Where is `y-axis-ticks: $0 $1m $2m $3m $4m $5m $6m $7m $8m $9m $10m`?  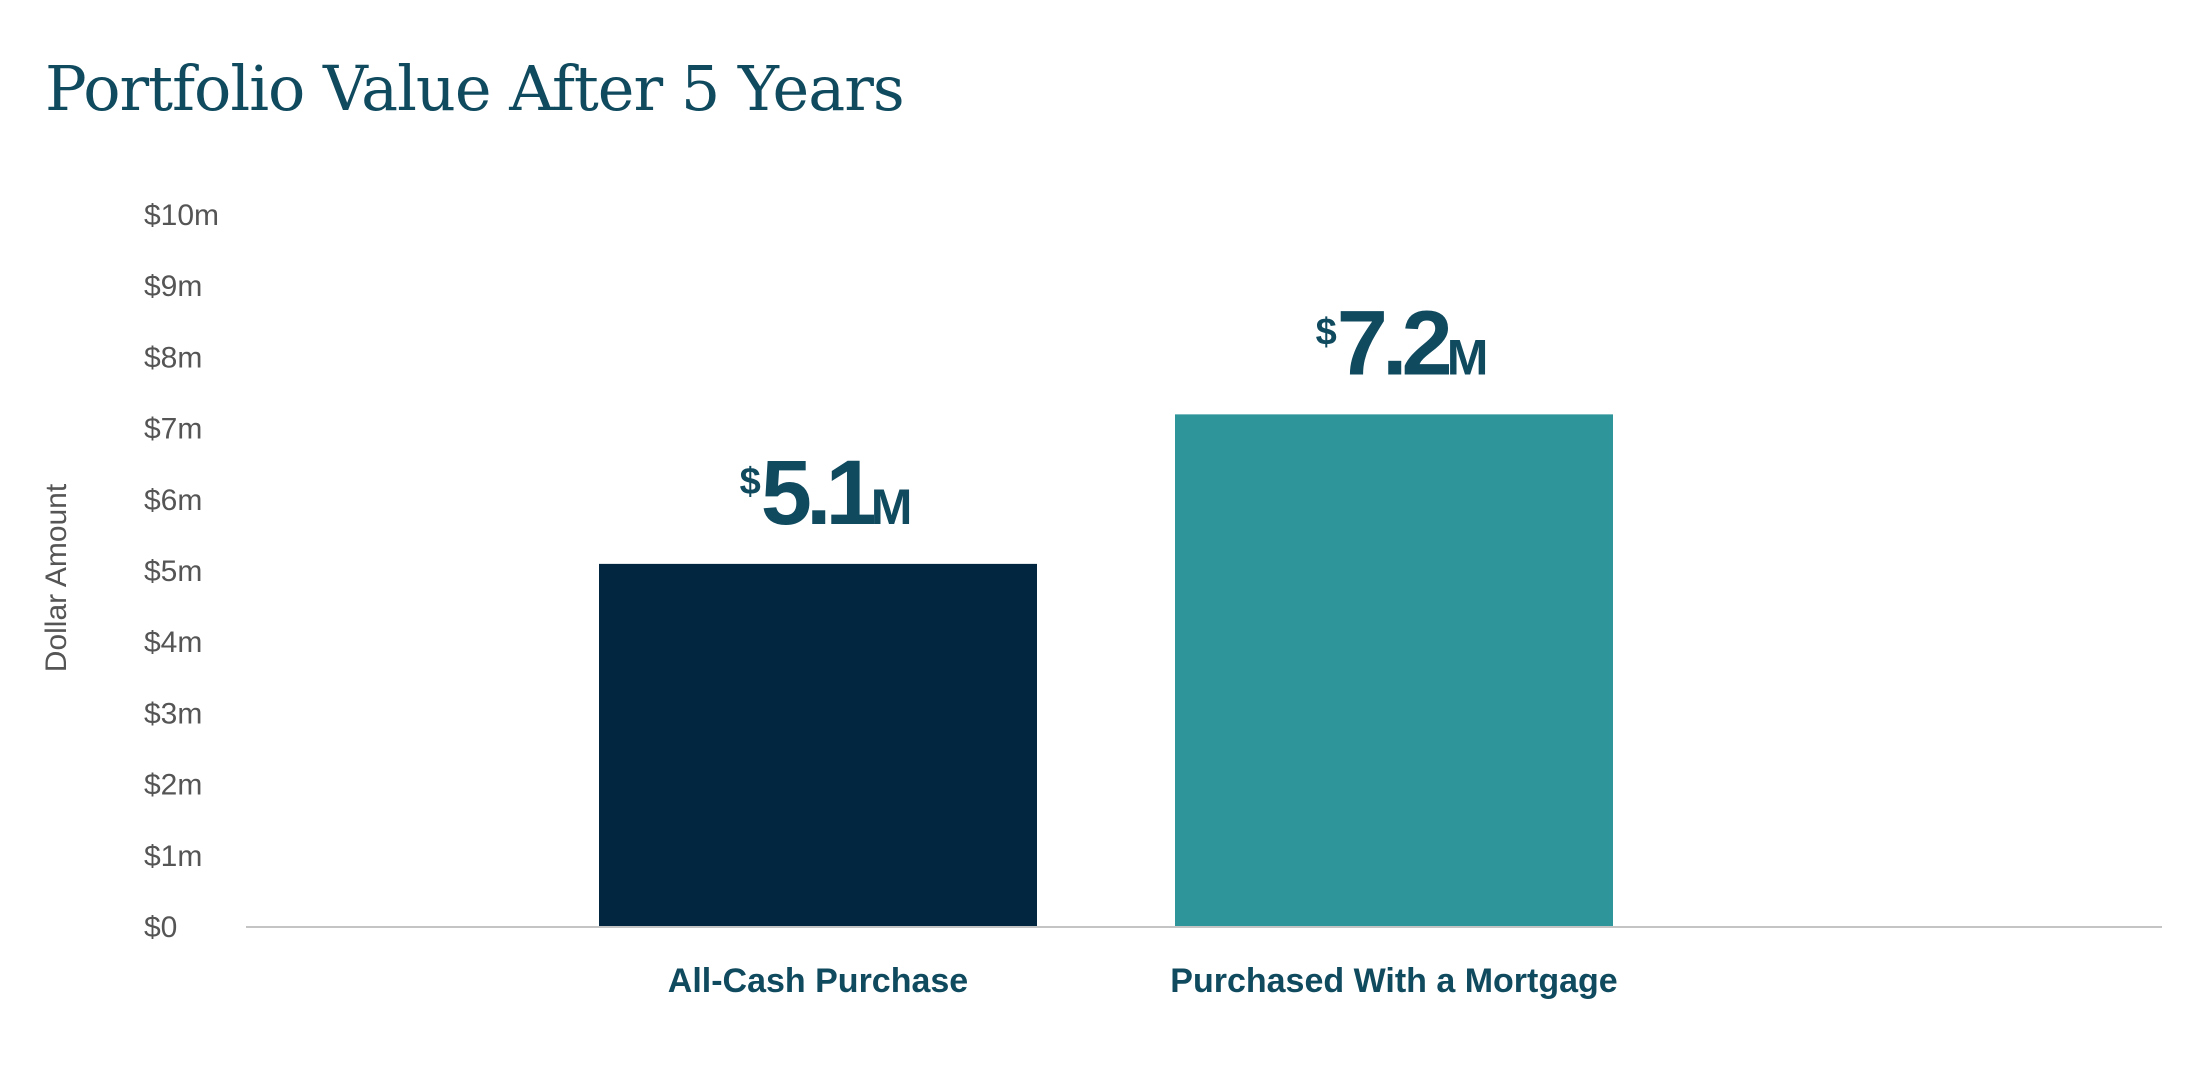 y-axis-ticks: $0 $1m $2m $3m $4m $5m $6m $7m $8m $9m $10m is located at coordinates (181, 571).